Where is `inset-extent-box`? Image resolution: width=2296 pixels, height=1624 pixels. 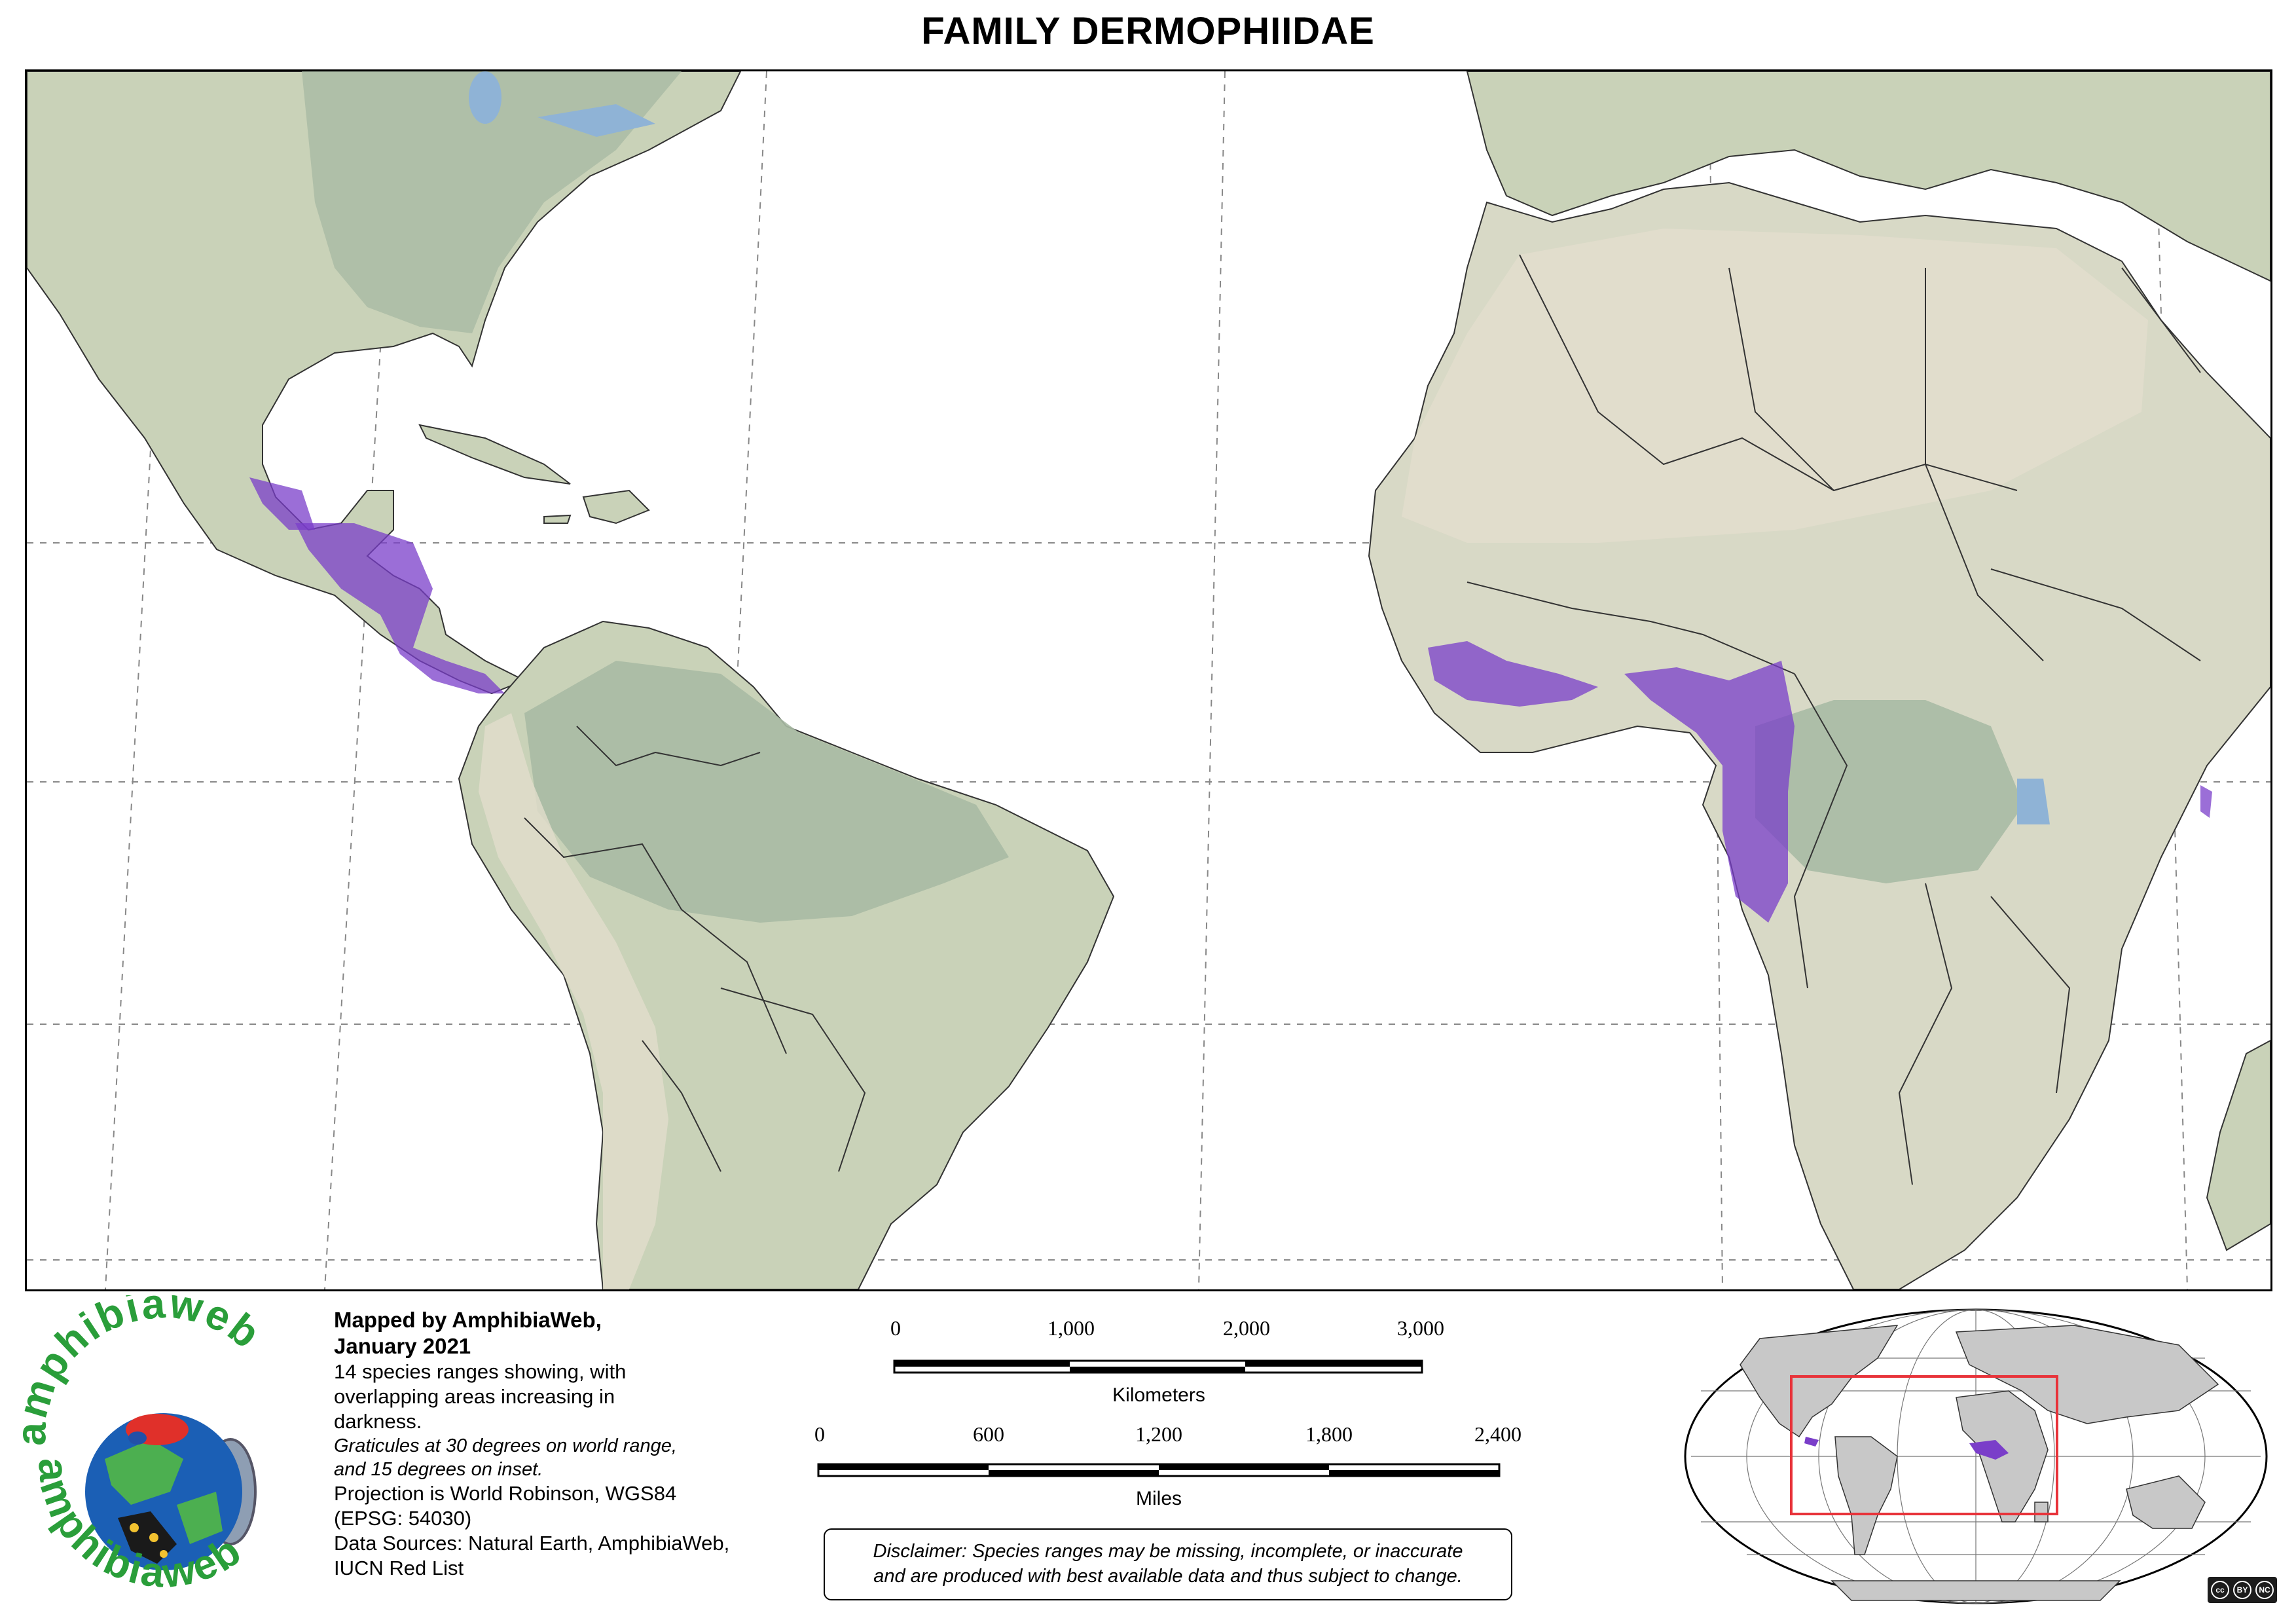
inset-extent-box is located at coordinates (1924, 1445).